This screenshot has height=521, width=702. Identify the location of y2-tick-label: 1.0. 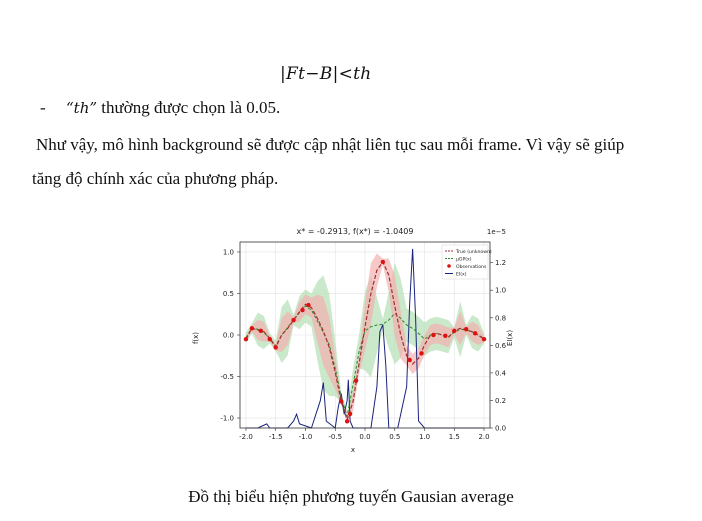
(500, 291).